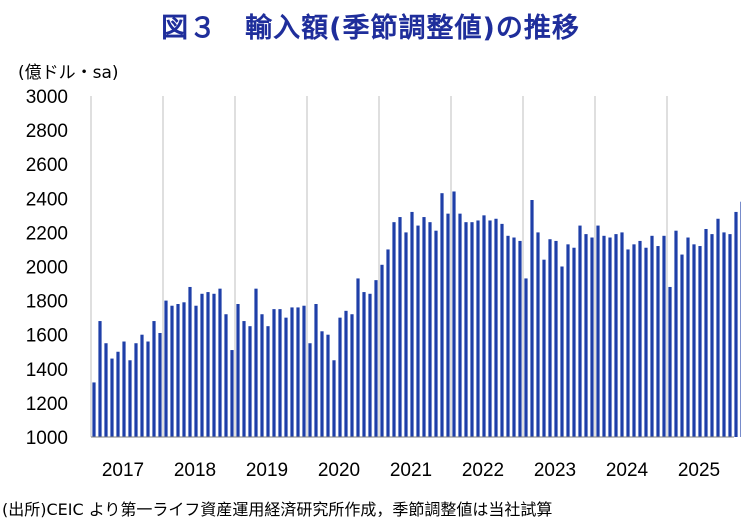 The height and width of the screenshot is (520, 741). What do you see at coordinates (555, 470) in the screenshot?
I see `x-tick-label-6: 2023` at bounding box center [555, 470].